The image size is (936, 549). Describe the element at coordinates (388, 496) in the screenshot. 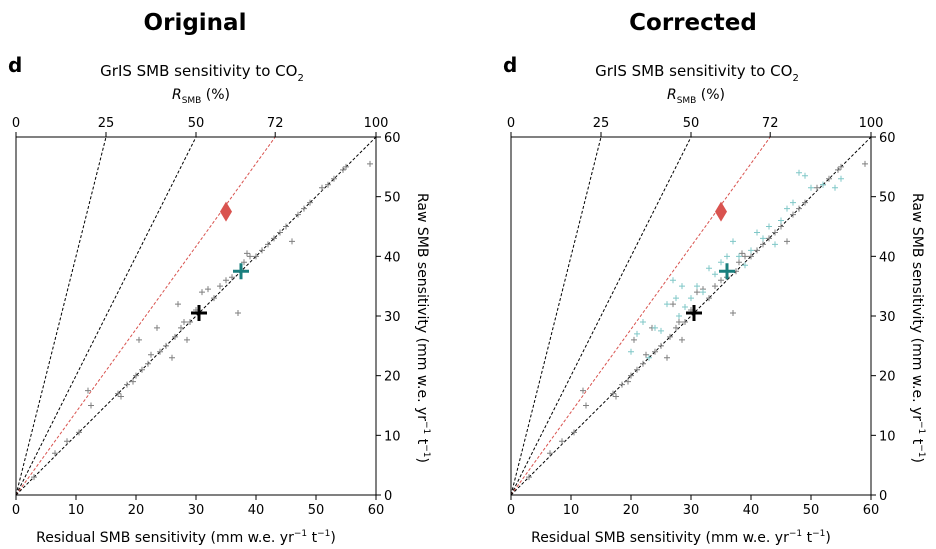

I see `y-tick-label: 0` at that location.